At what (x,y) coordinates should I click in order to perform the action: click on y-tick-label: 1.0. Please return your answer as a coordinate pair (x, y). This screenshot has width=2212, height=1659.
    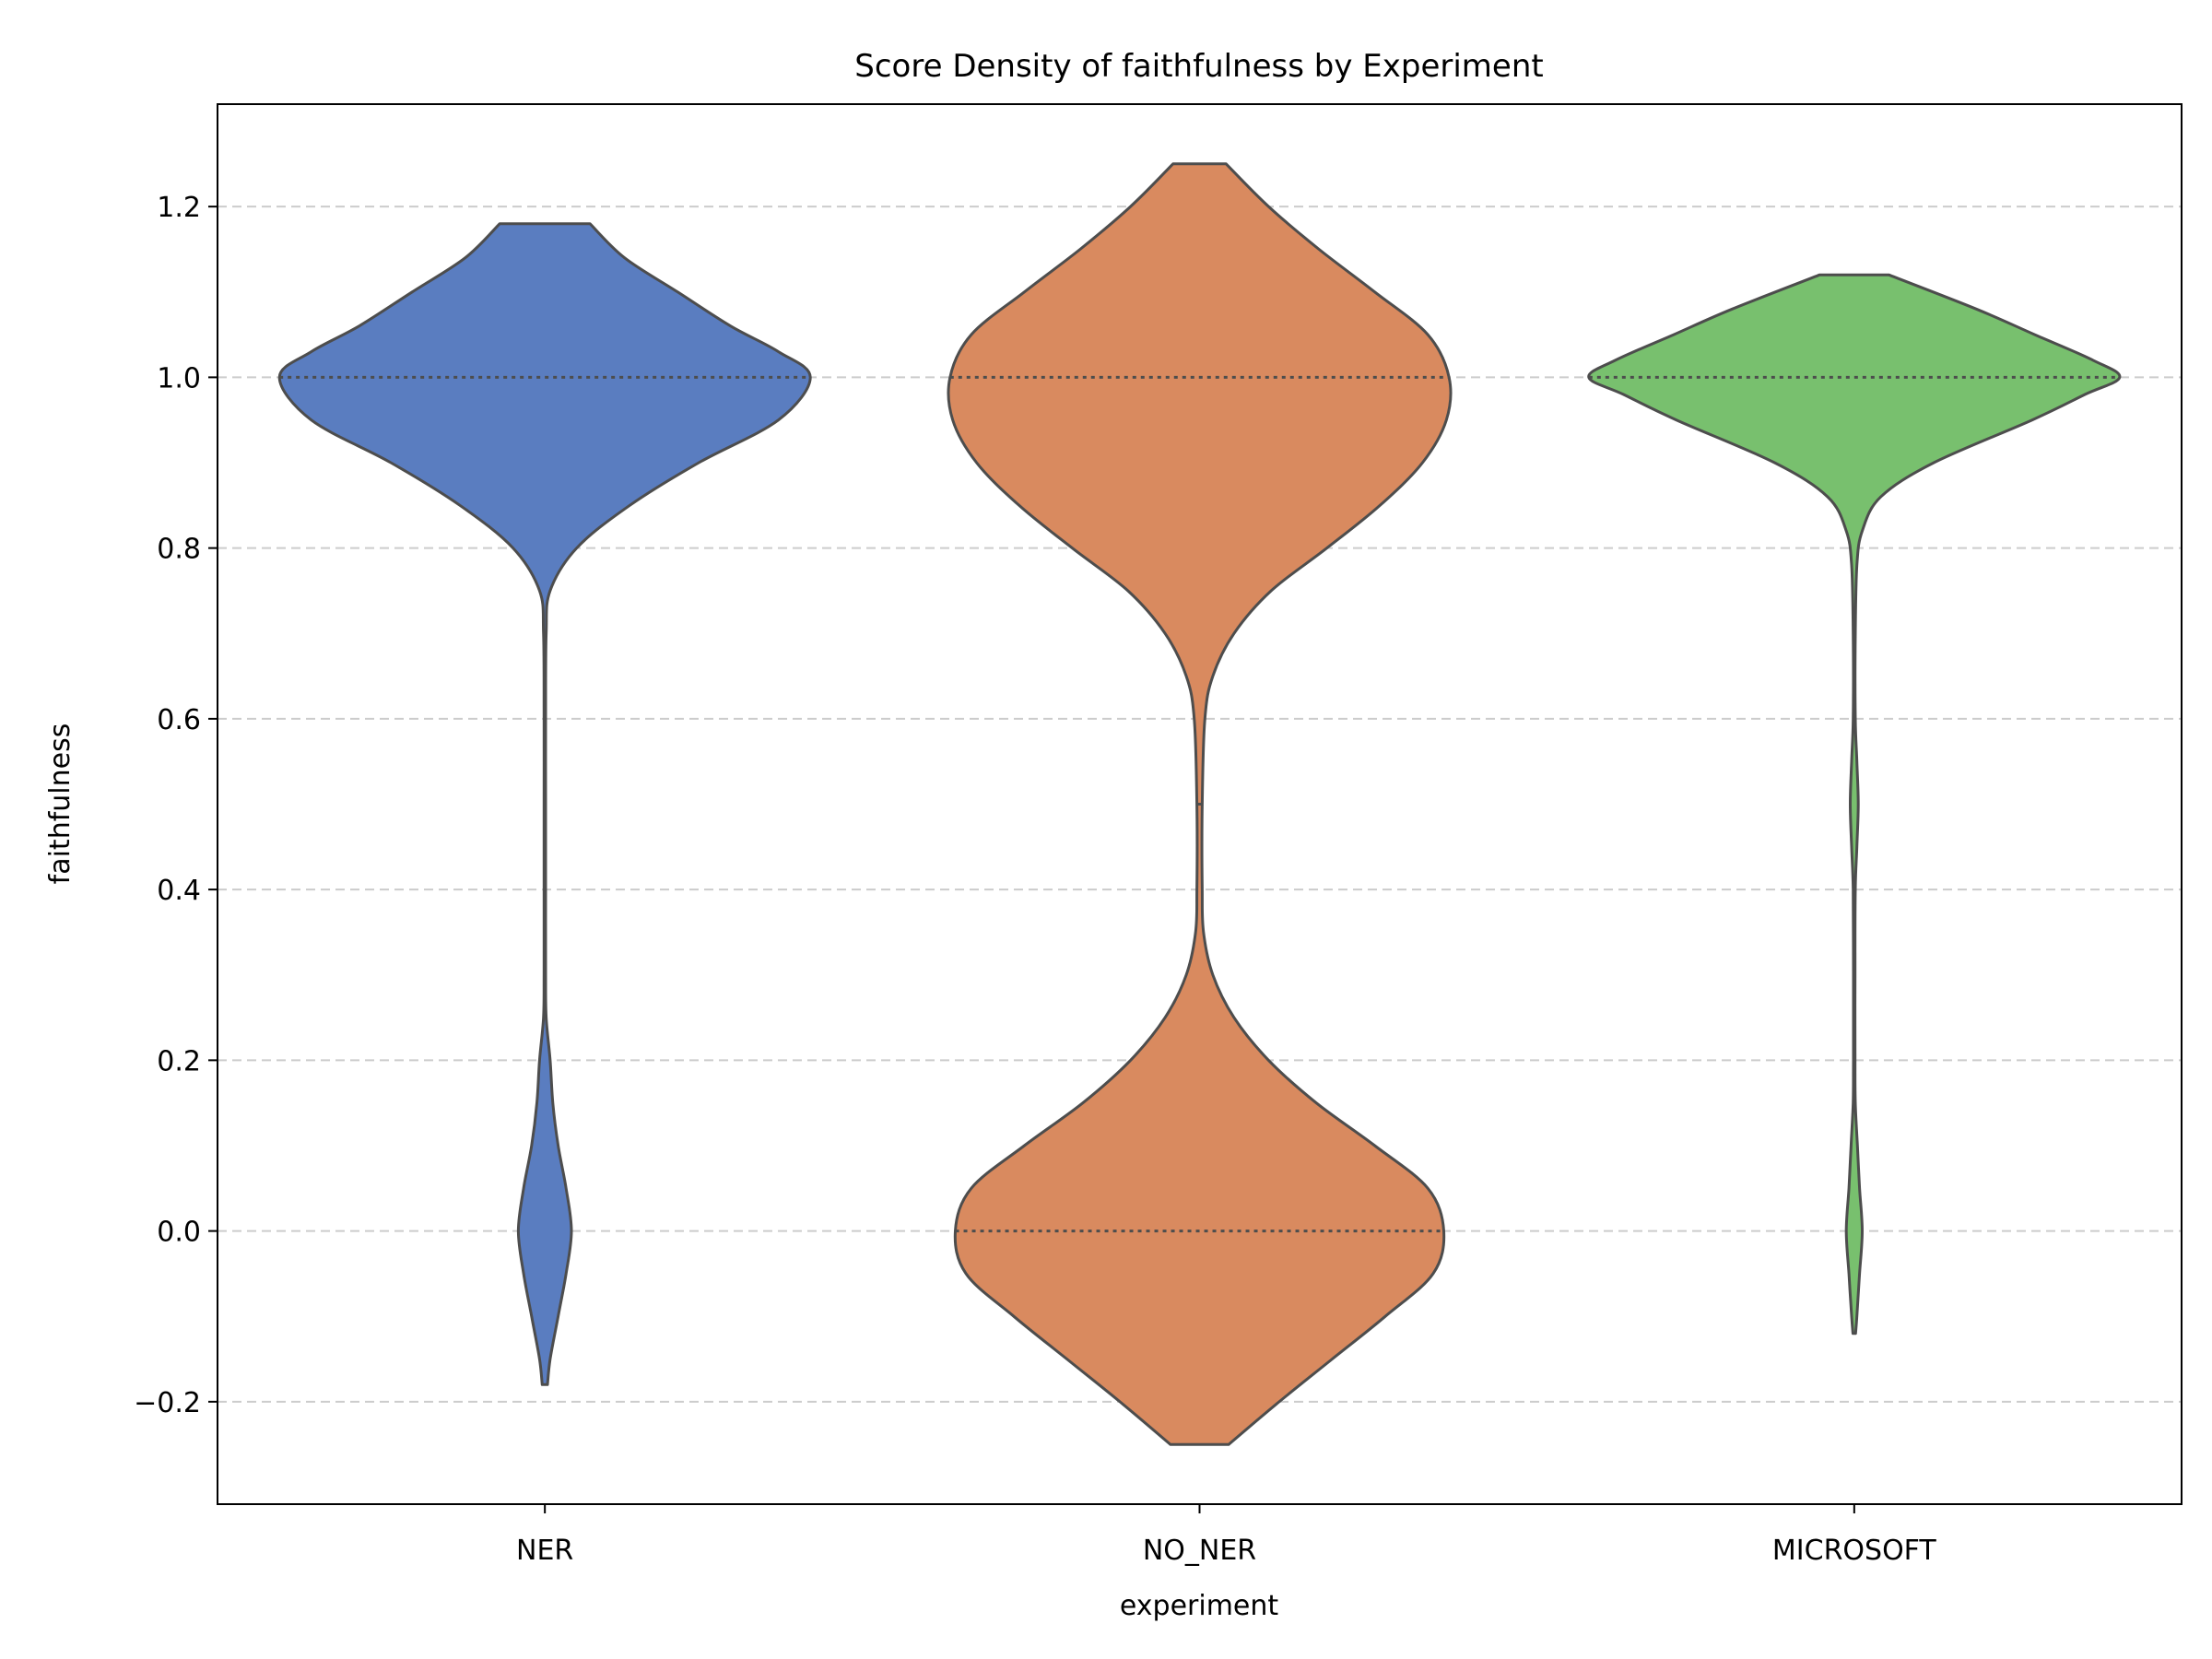
    Looking at the image, I should click on (179, 378).